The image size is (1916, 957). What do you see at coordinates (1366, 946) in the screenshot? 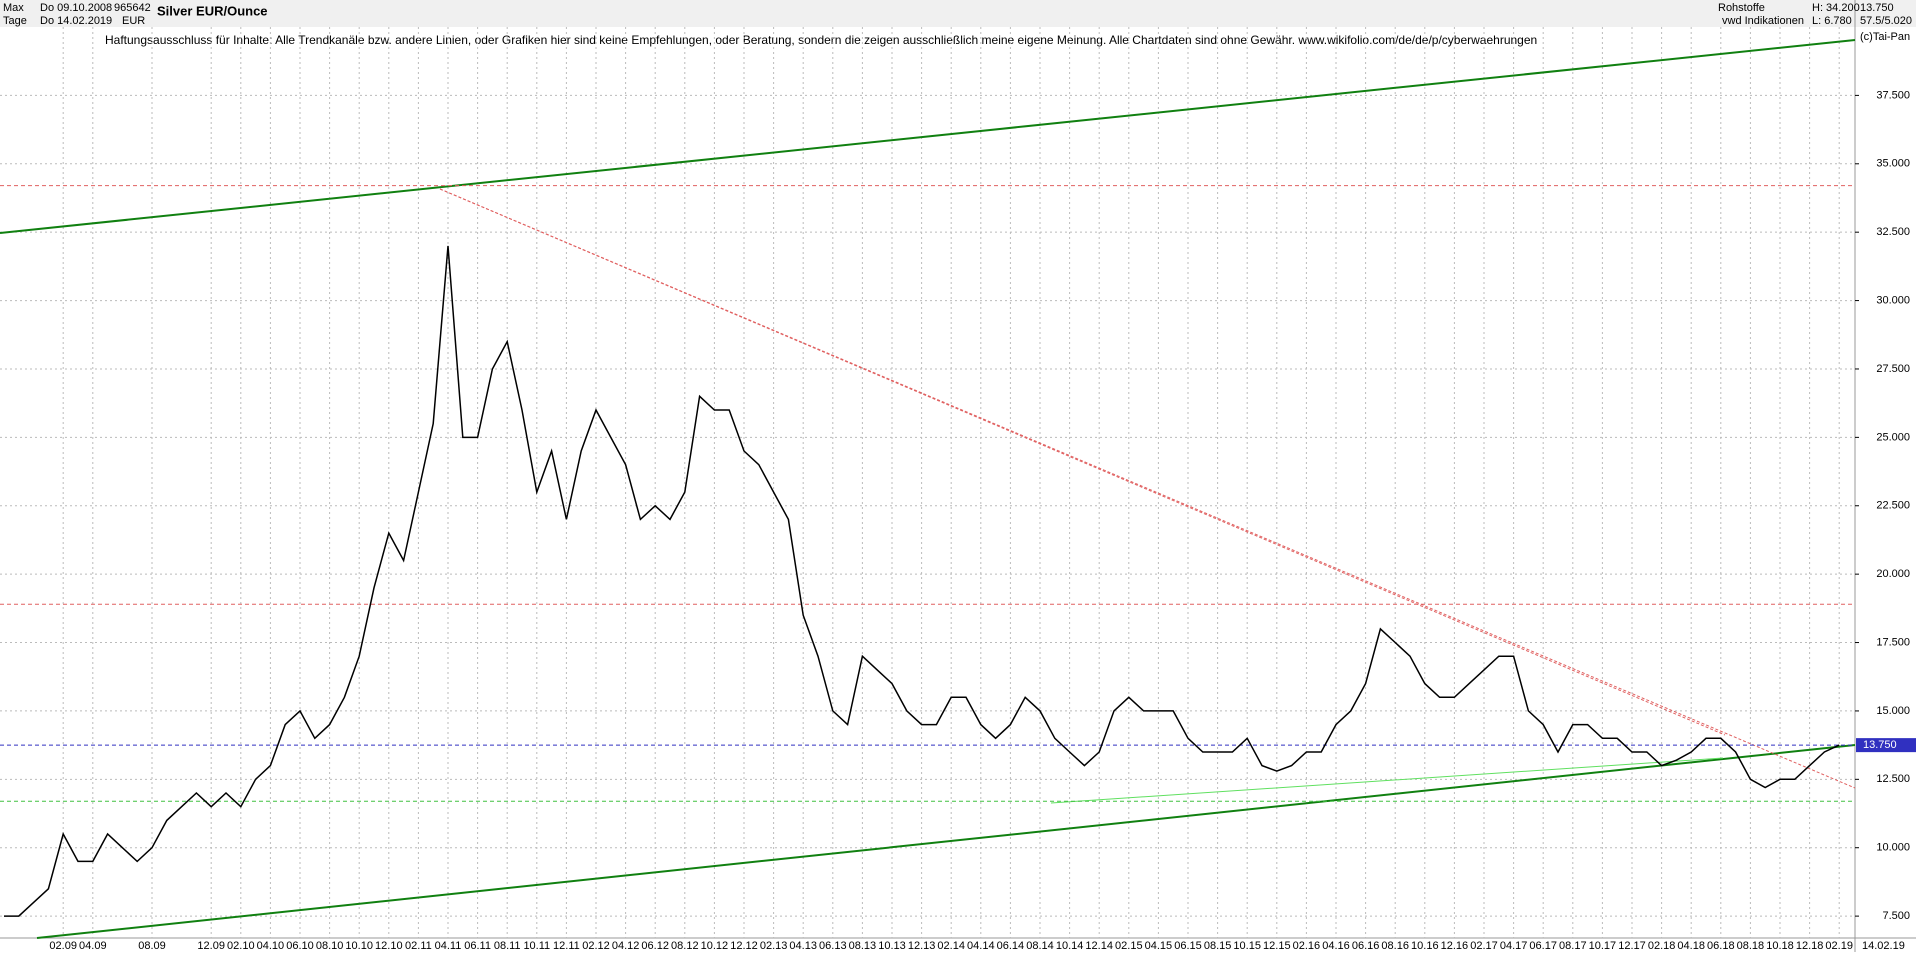
I see `x-tick-label: 06.16` at bounding box center [1366, 946].